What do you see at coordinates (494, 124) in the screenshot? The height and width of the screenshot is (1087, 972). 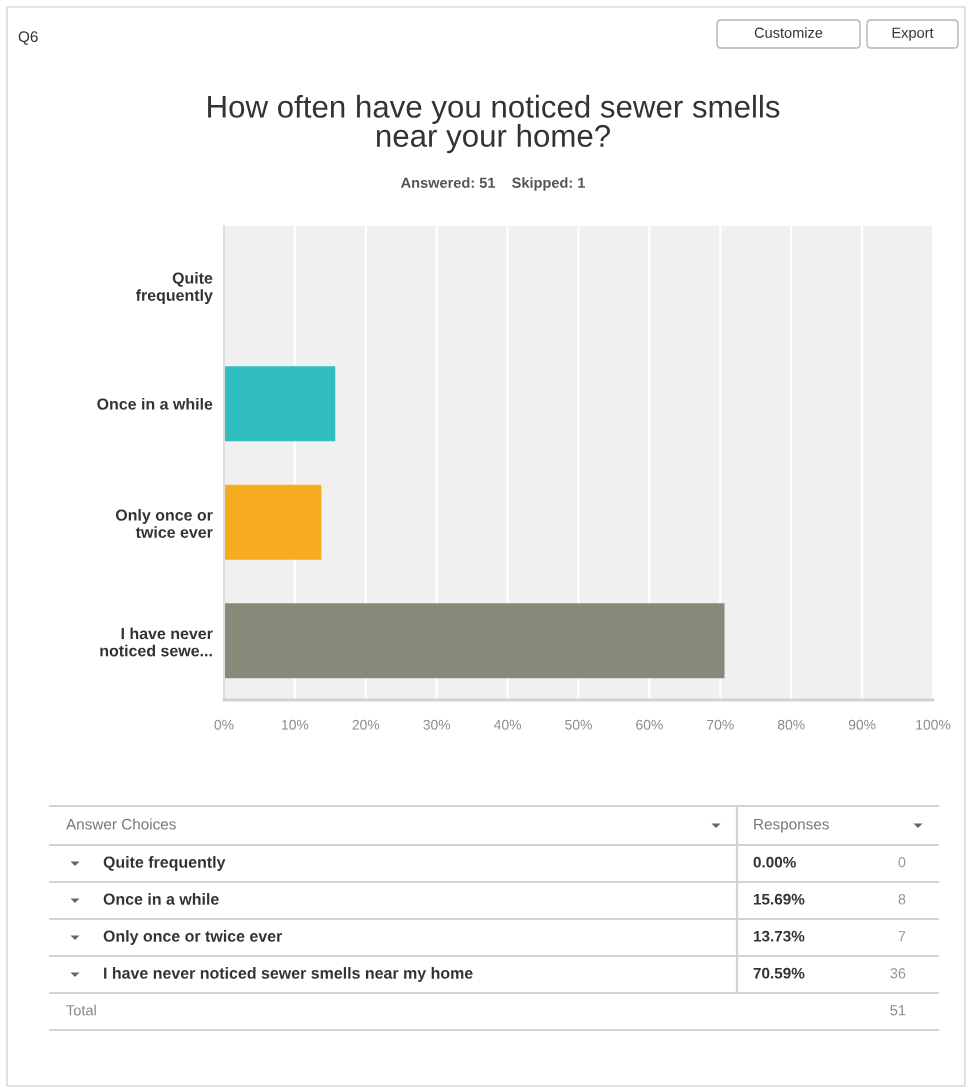 I see `chart-title: How often have you noticed sewer smells near your home?` at bounding box center [494, 124].